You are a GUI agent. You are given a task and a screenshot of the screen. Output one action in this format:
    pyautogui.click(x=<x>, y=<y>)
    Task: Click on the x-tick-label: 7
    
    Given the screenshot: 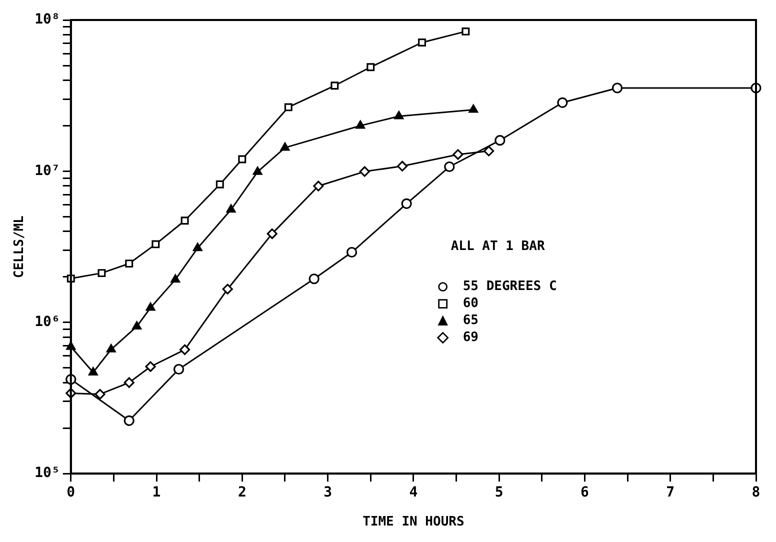 What is the action you would take?
    pyautogui.click(x=670, y=492)
    